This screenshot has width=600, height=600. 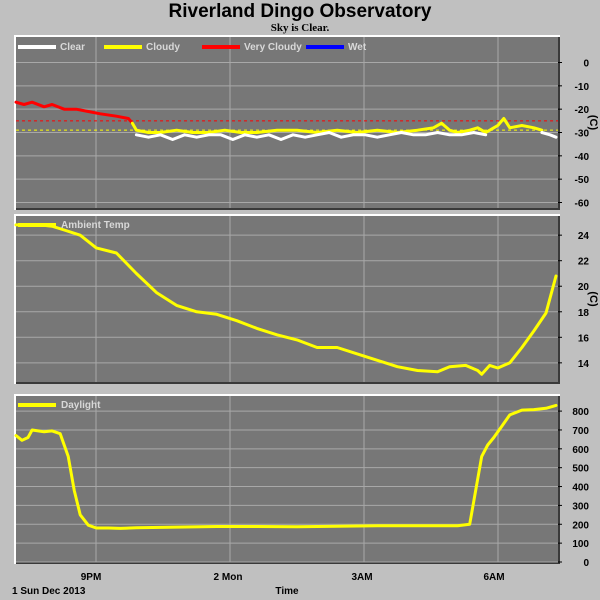 I want to click on date-label: 1 Sun Dec 2013, so click(x=49, y=591).